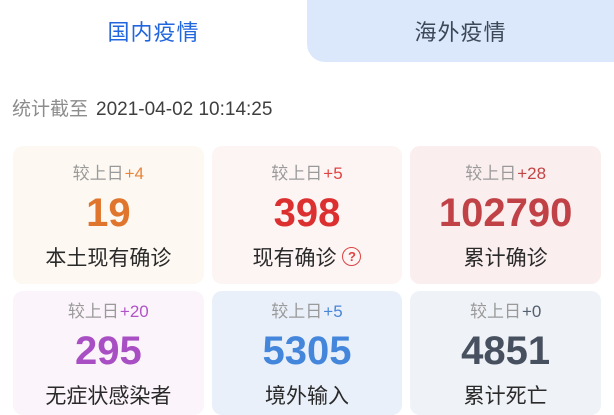  I want to click on tab-domestic-label: 国内疫情, so click(153, 32).